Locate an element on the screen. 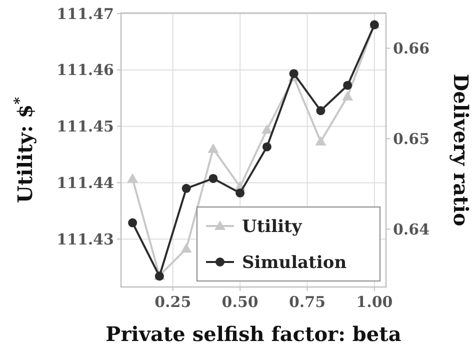 This screenshot has height=355, width=474. x-tick-label: 0.50 is located at coordinates (240, 302).